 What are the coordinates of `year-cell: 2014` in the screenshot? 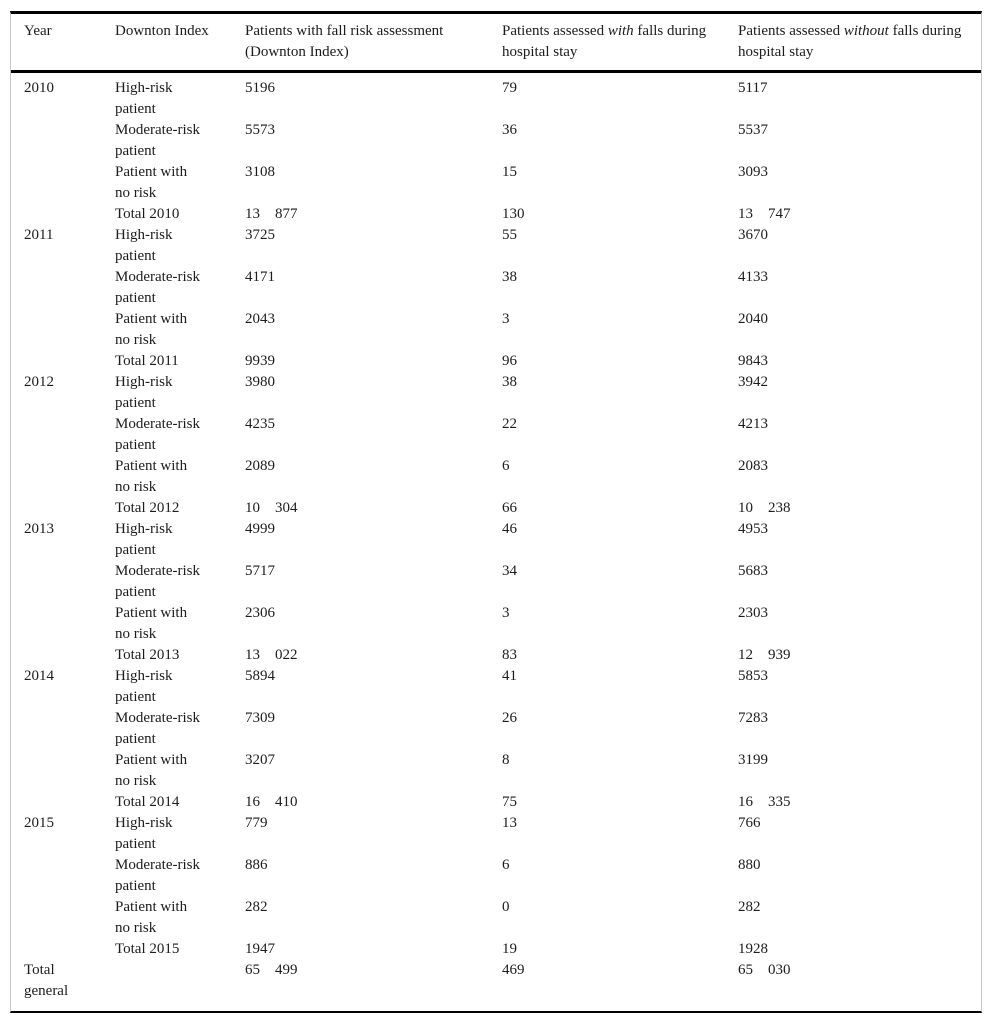 It's located at (39, 676).